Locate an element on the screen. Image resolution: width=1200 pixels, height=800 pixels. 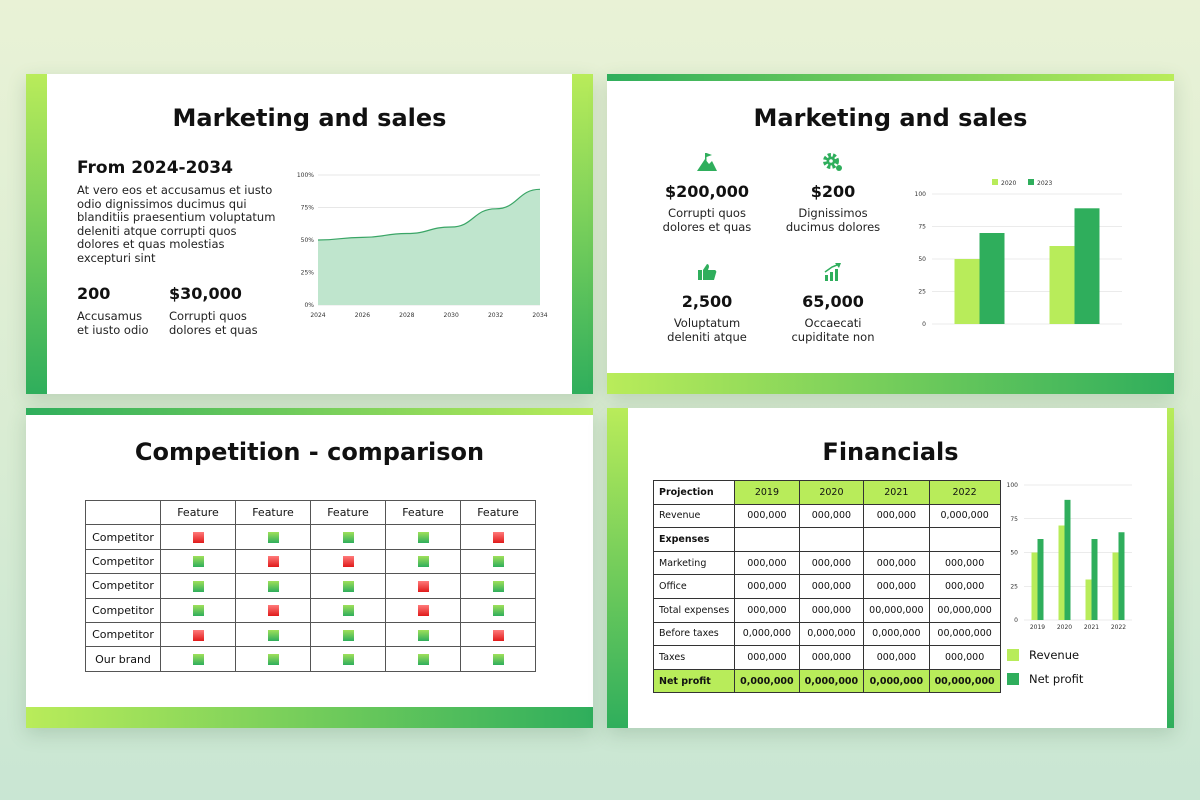
x-tick-label: 2020 is located at coordinates (1064, 627).